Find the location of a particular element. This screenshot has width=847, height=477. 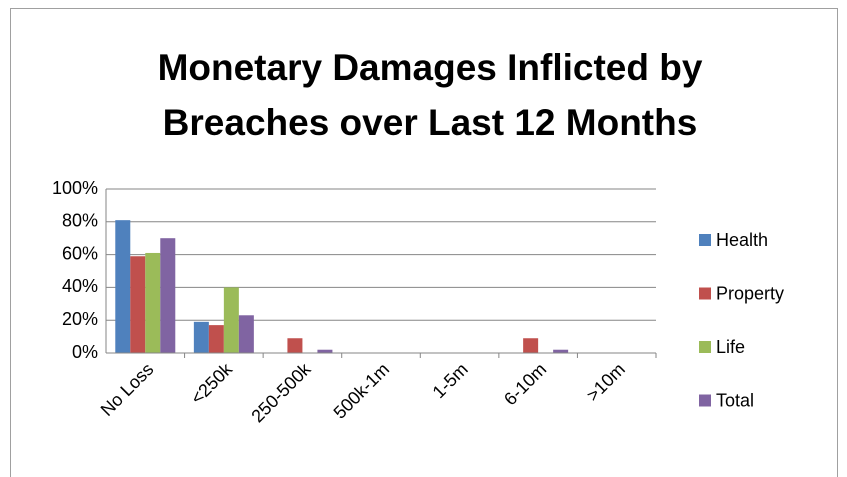

x-tick-label: 6-10m is located at coordinates (525, 384).